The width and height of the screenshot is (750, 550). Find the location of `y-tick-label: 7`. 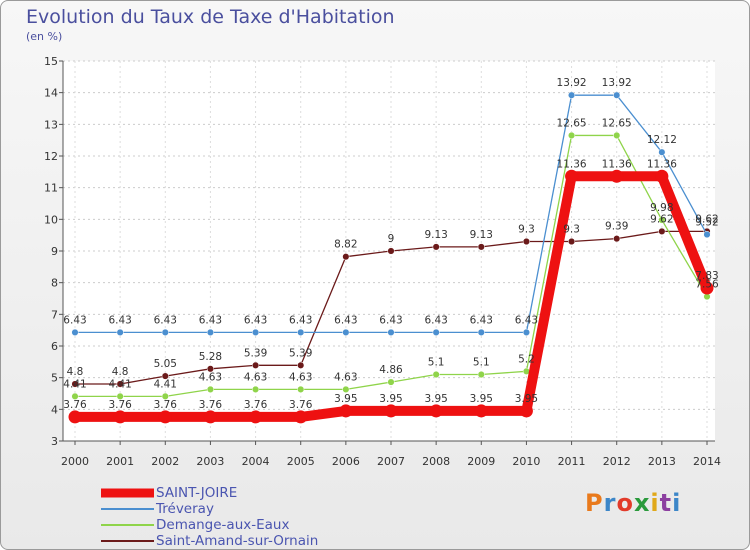

y-tick-label: 7 is located at coordinates (54, 314).